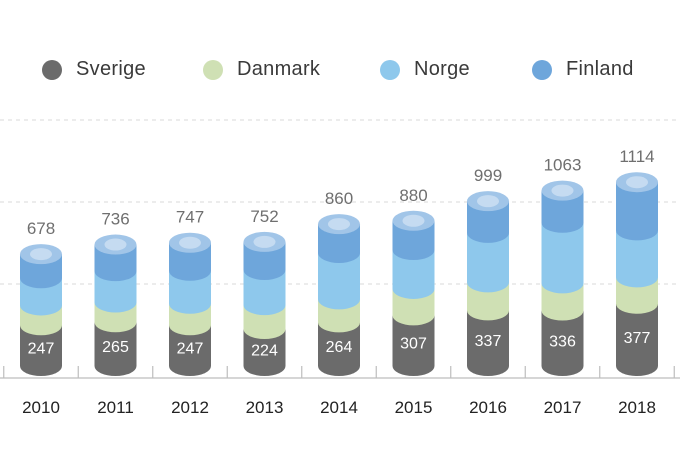 The image size is (680, 467). What do you see at coordinates (442, 69) in the screenshot?
I see `legend-label-norge: Norge` at bounding box center [442, 69].